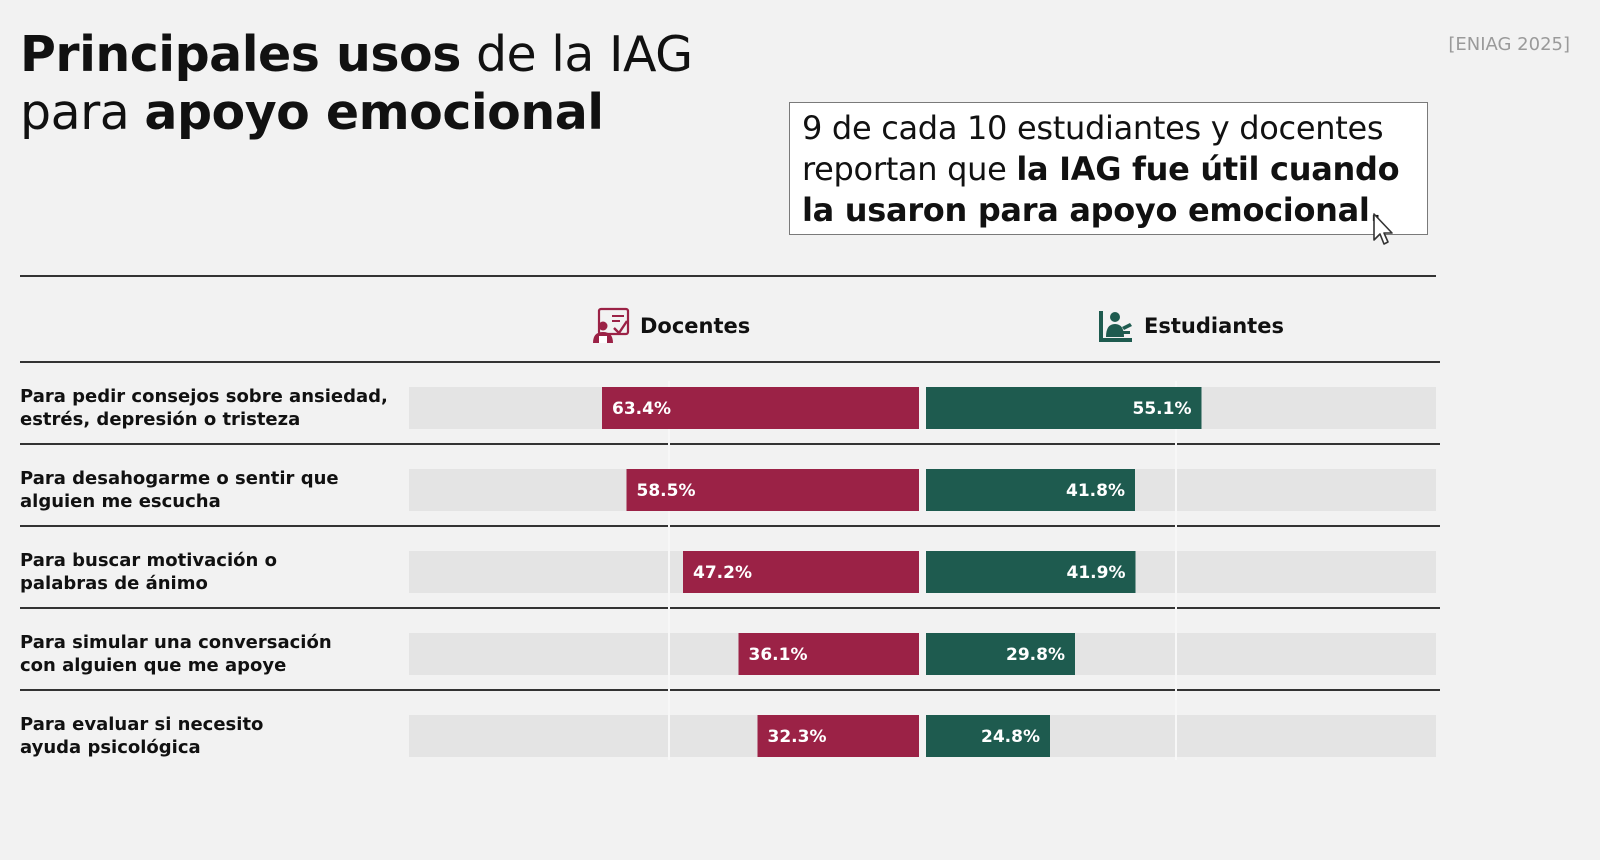 The height and width of the screenshot is (860, 1600). I want to click on legend-docentes: Docentes, so click(670, 326).